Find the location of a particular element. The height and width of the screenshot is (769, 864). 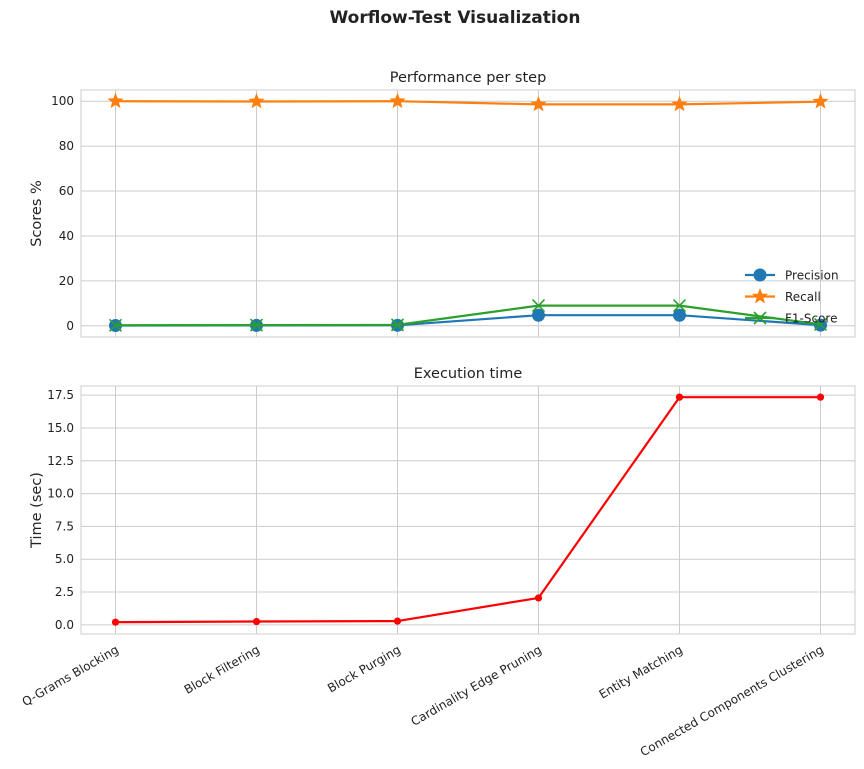

x-tick-label: Entity Matching is located at coordinates (641, 671).